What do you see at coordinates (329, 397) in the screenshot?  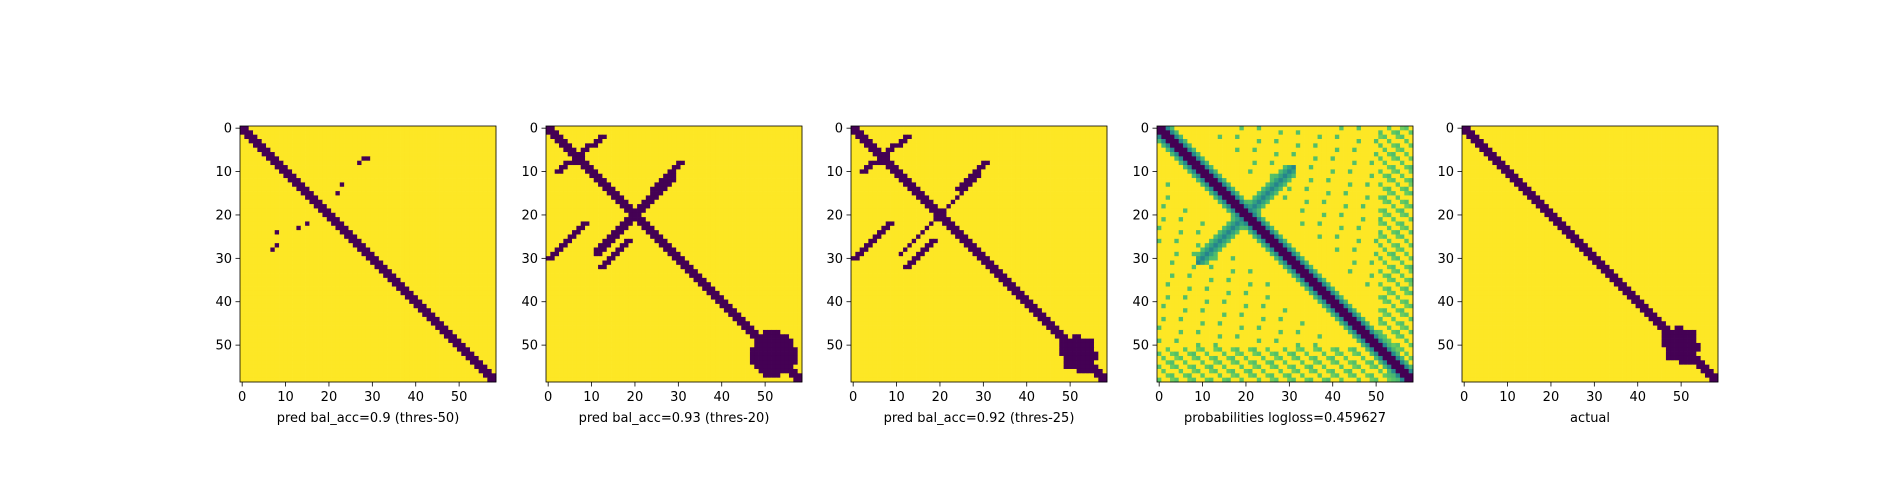 I see `x-tick-label: 20` at bounding box center [329, 397].